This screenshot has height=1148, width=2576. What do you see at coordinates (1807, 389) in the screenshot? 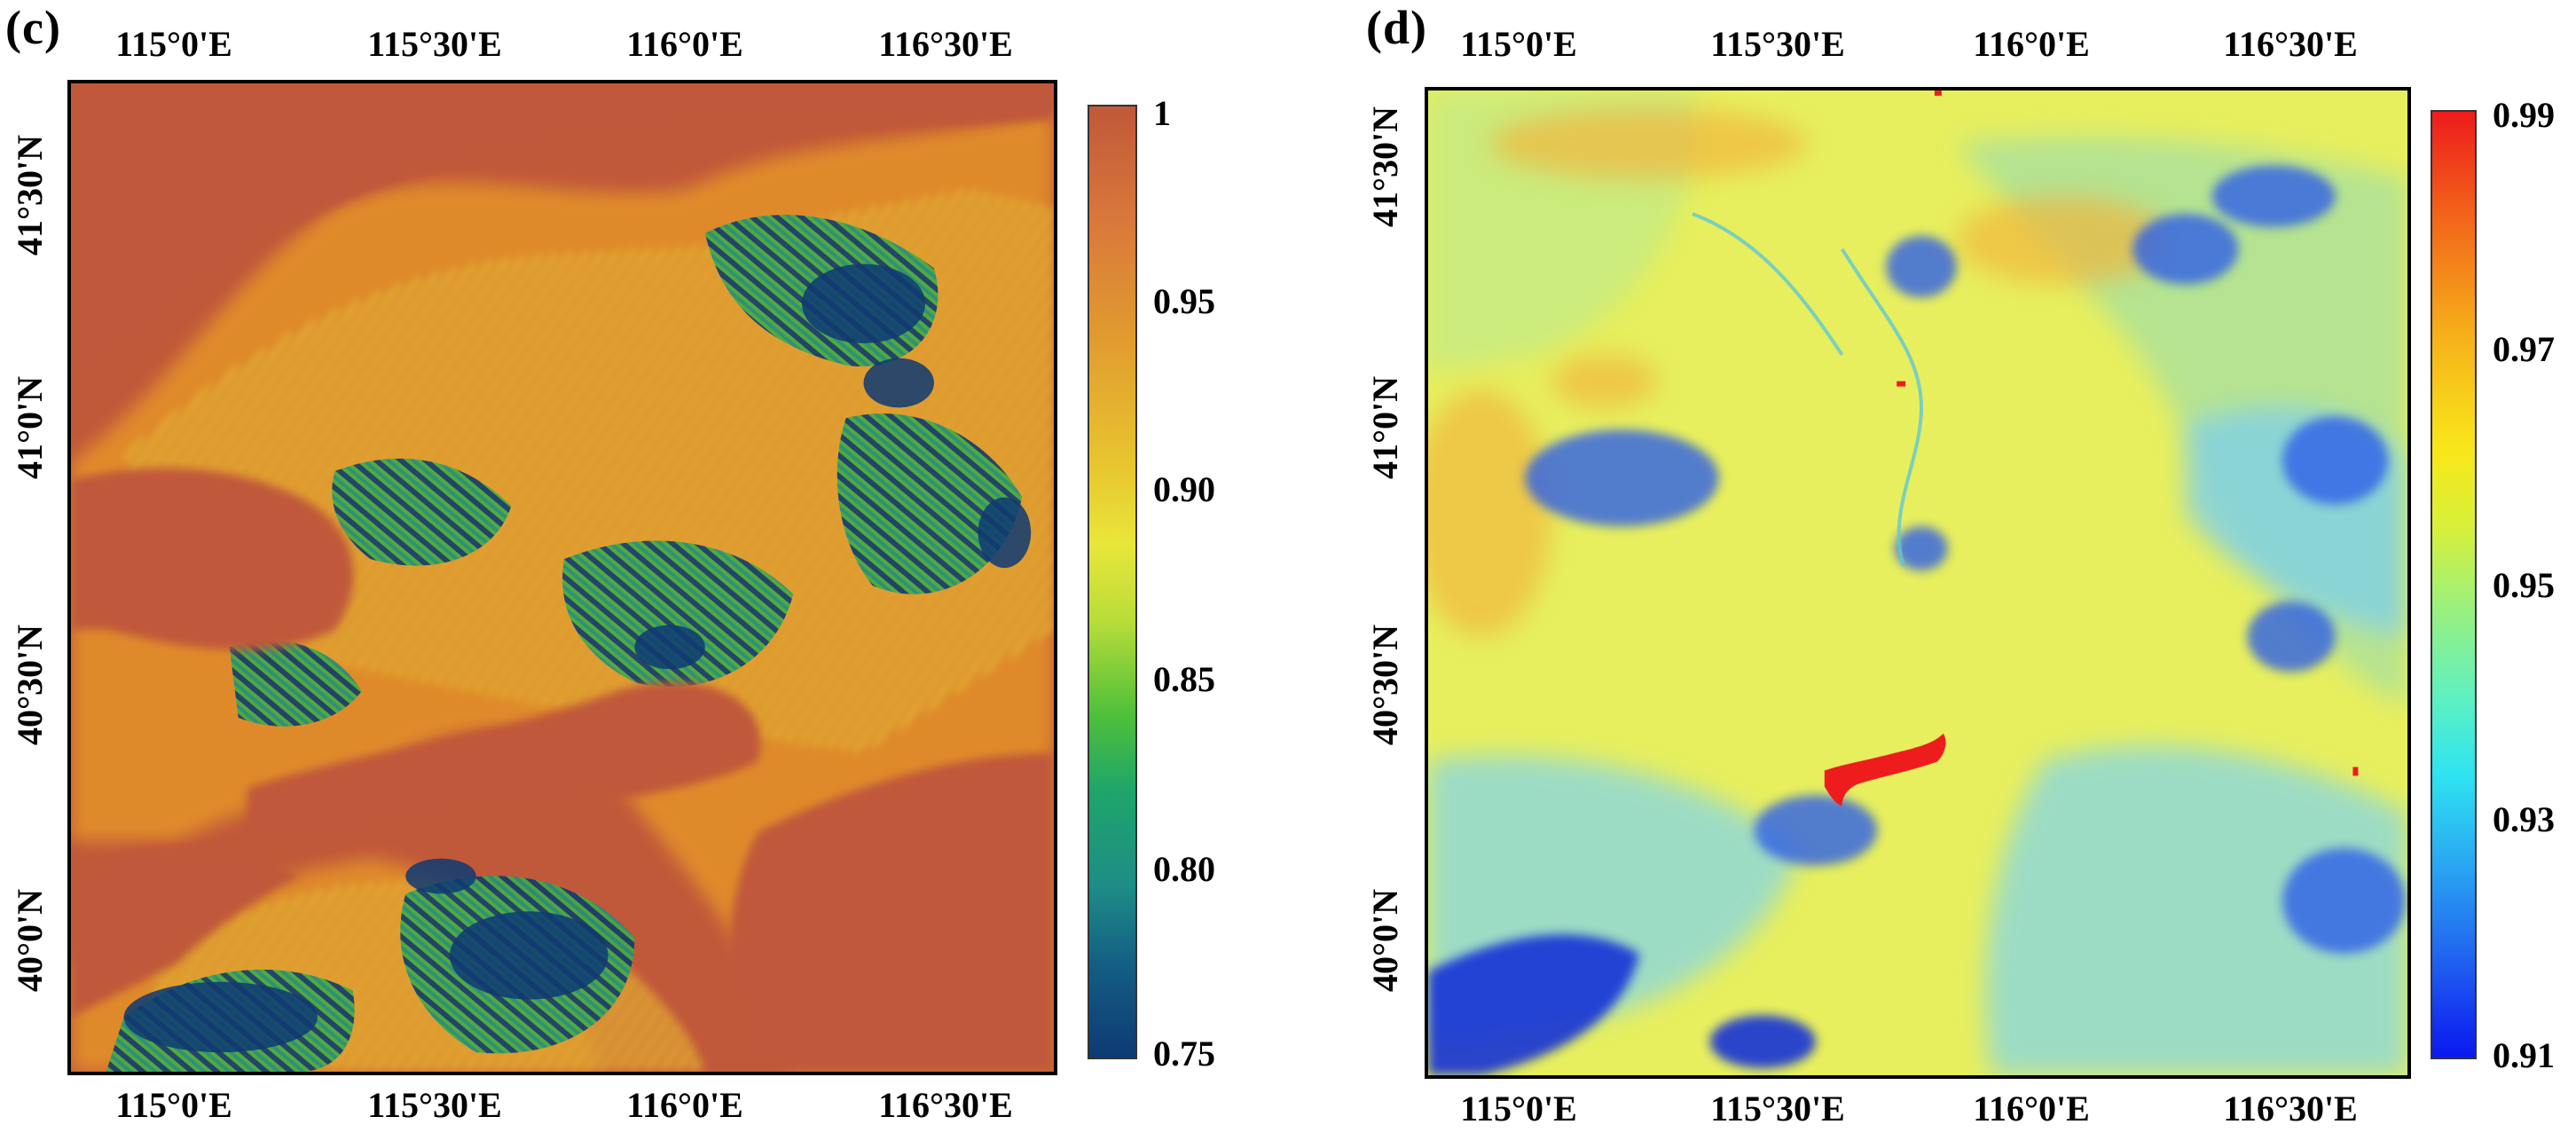
I see `map-d-river` at bounding box center [1807, 389].